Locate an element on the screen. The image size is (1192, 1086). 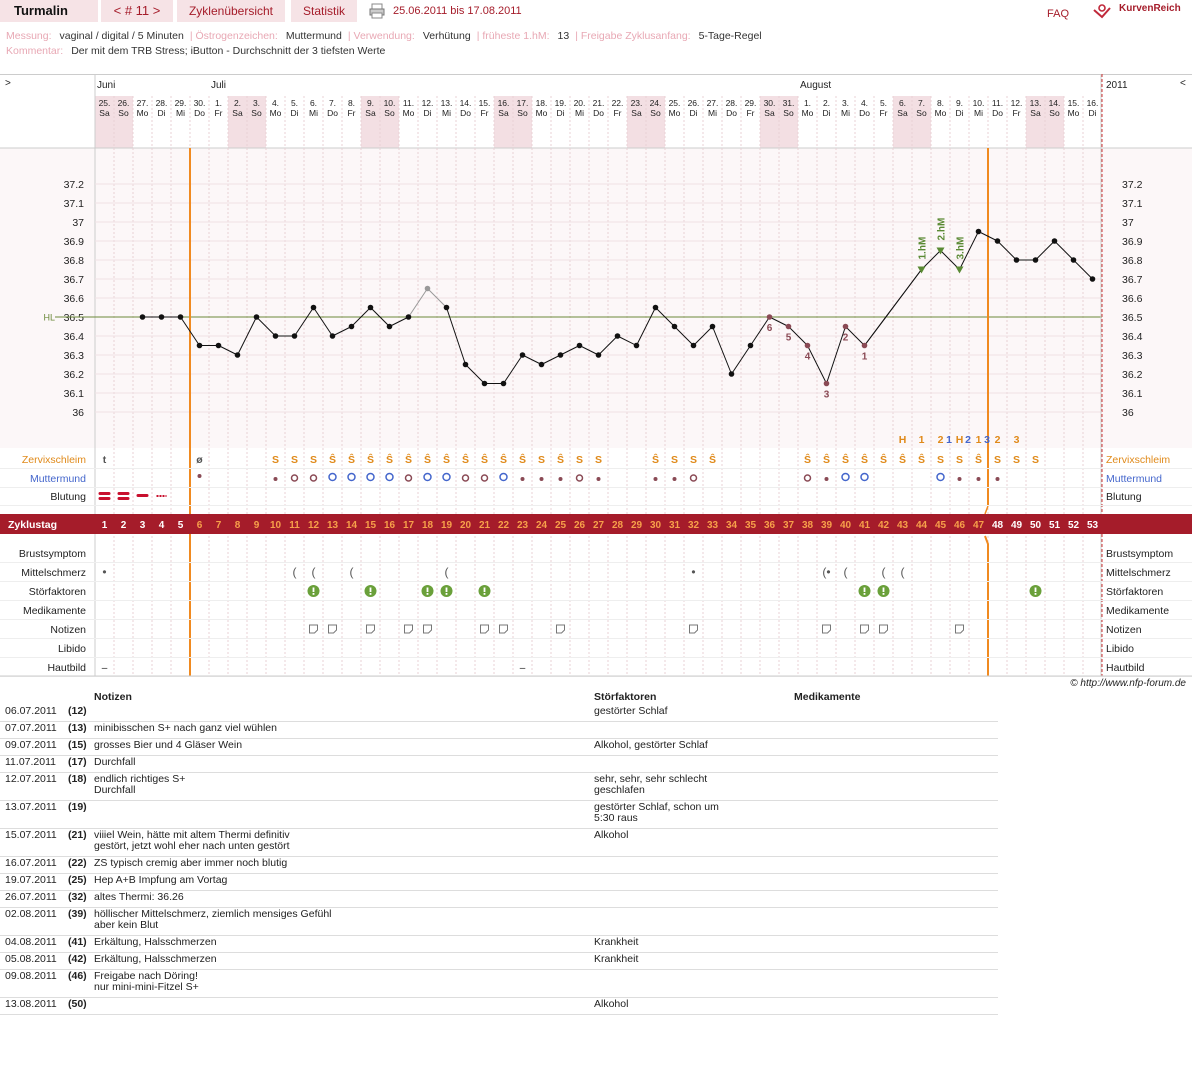
y-tick-left: 37.2 is located at coordinates (74, 185).